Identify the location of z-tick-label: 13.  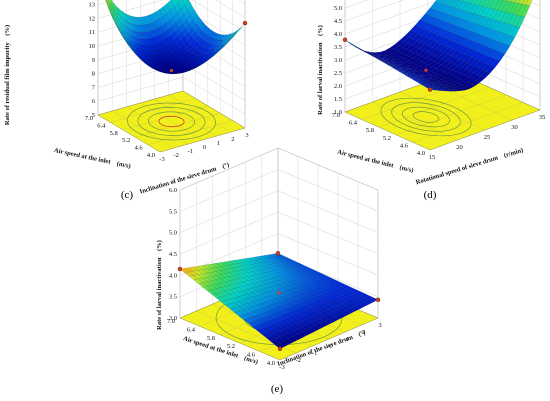
(92, 5).